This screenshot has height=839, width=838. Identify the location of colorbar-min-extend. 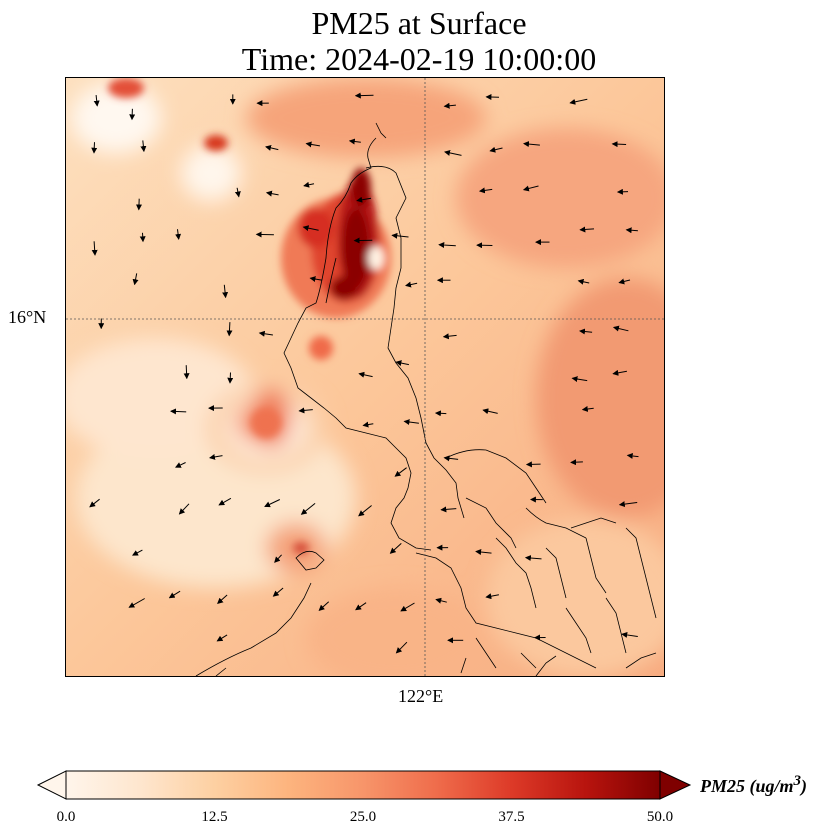
(51, 785).